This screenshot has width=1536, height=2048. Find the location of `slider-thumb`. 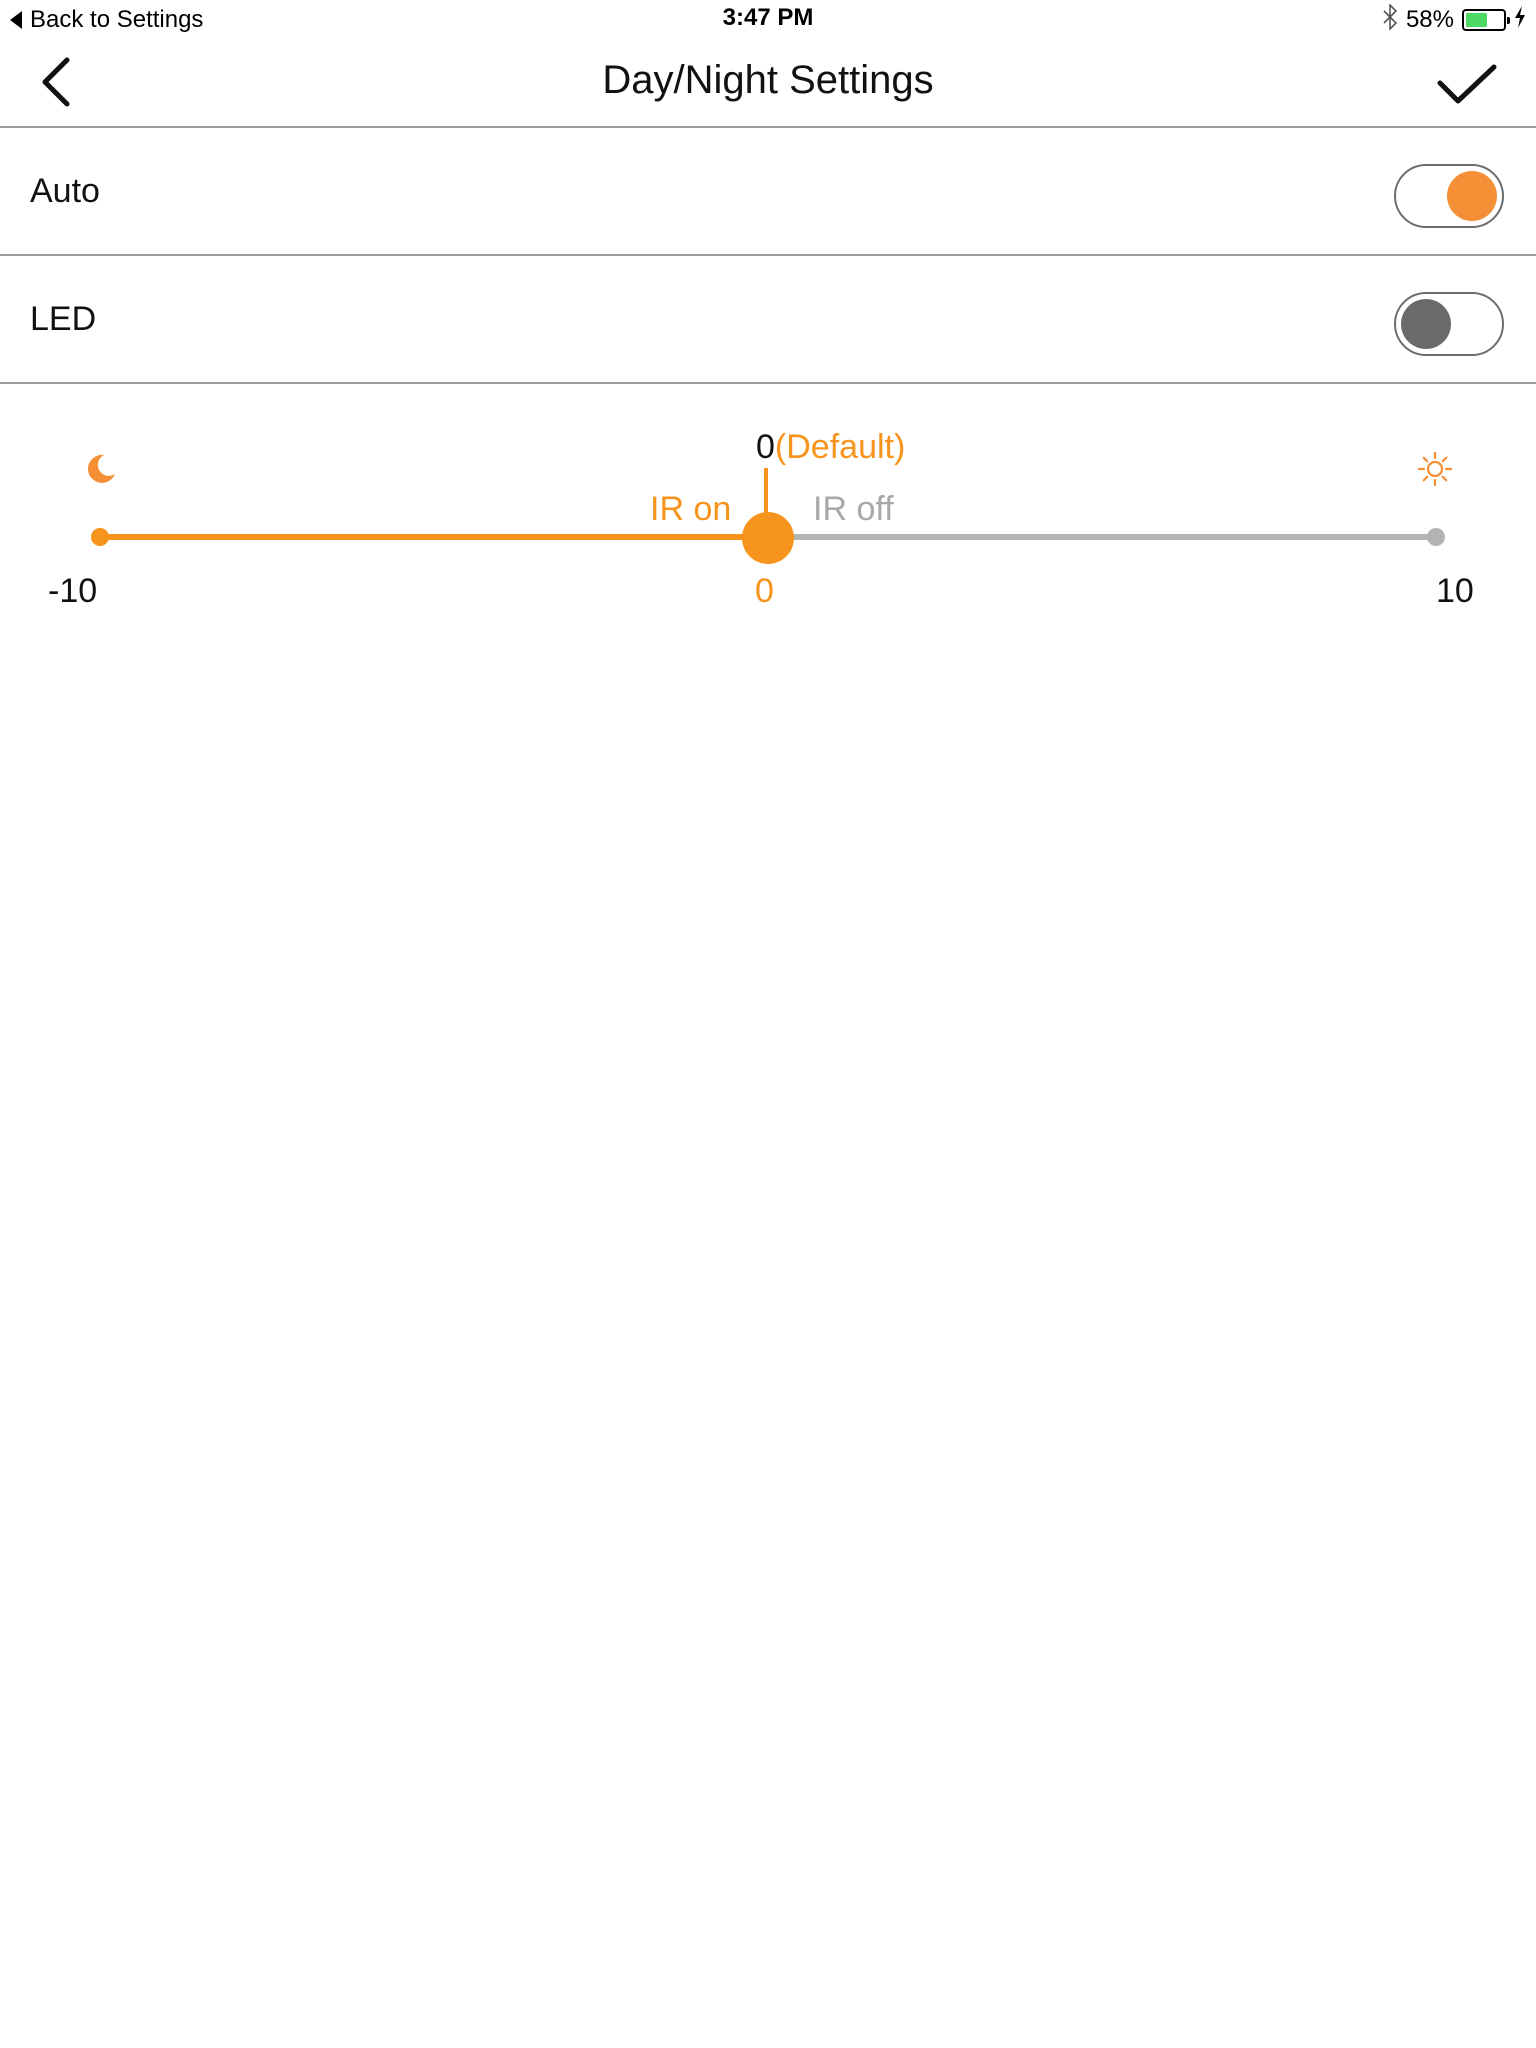

slider-thumb is located at coordinates (768, 538).